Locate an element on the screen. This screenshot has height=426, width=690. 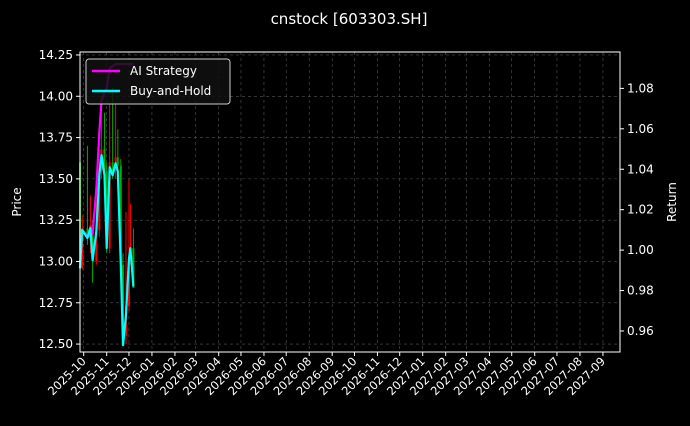
y-tick-label: 13.75 is located at coordinates (56, 138).